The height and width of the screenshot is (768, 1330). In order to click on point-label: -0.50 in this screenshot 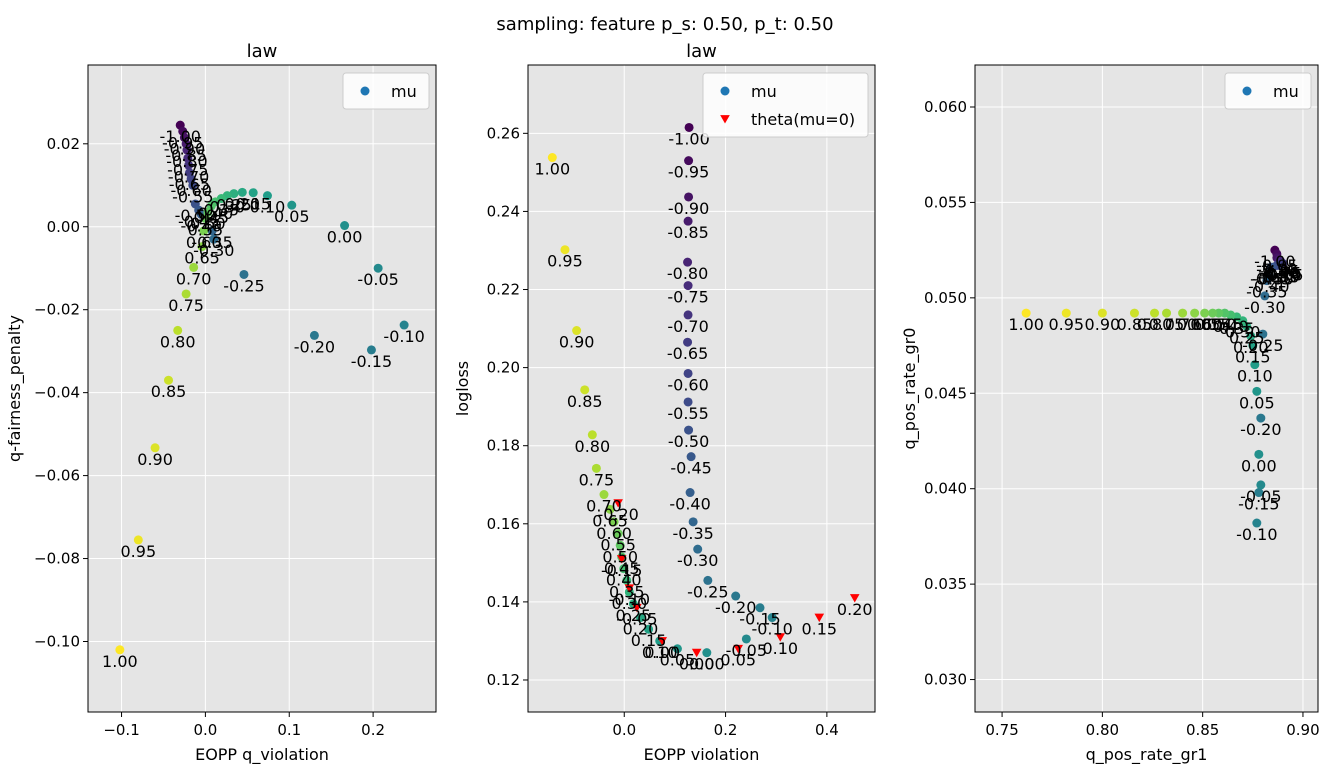, I will do `click(1272, 278)`.